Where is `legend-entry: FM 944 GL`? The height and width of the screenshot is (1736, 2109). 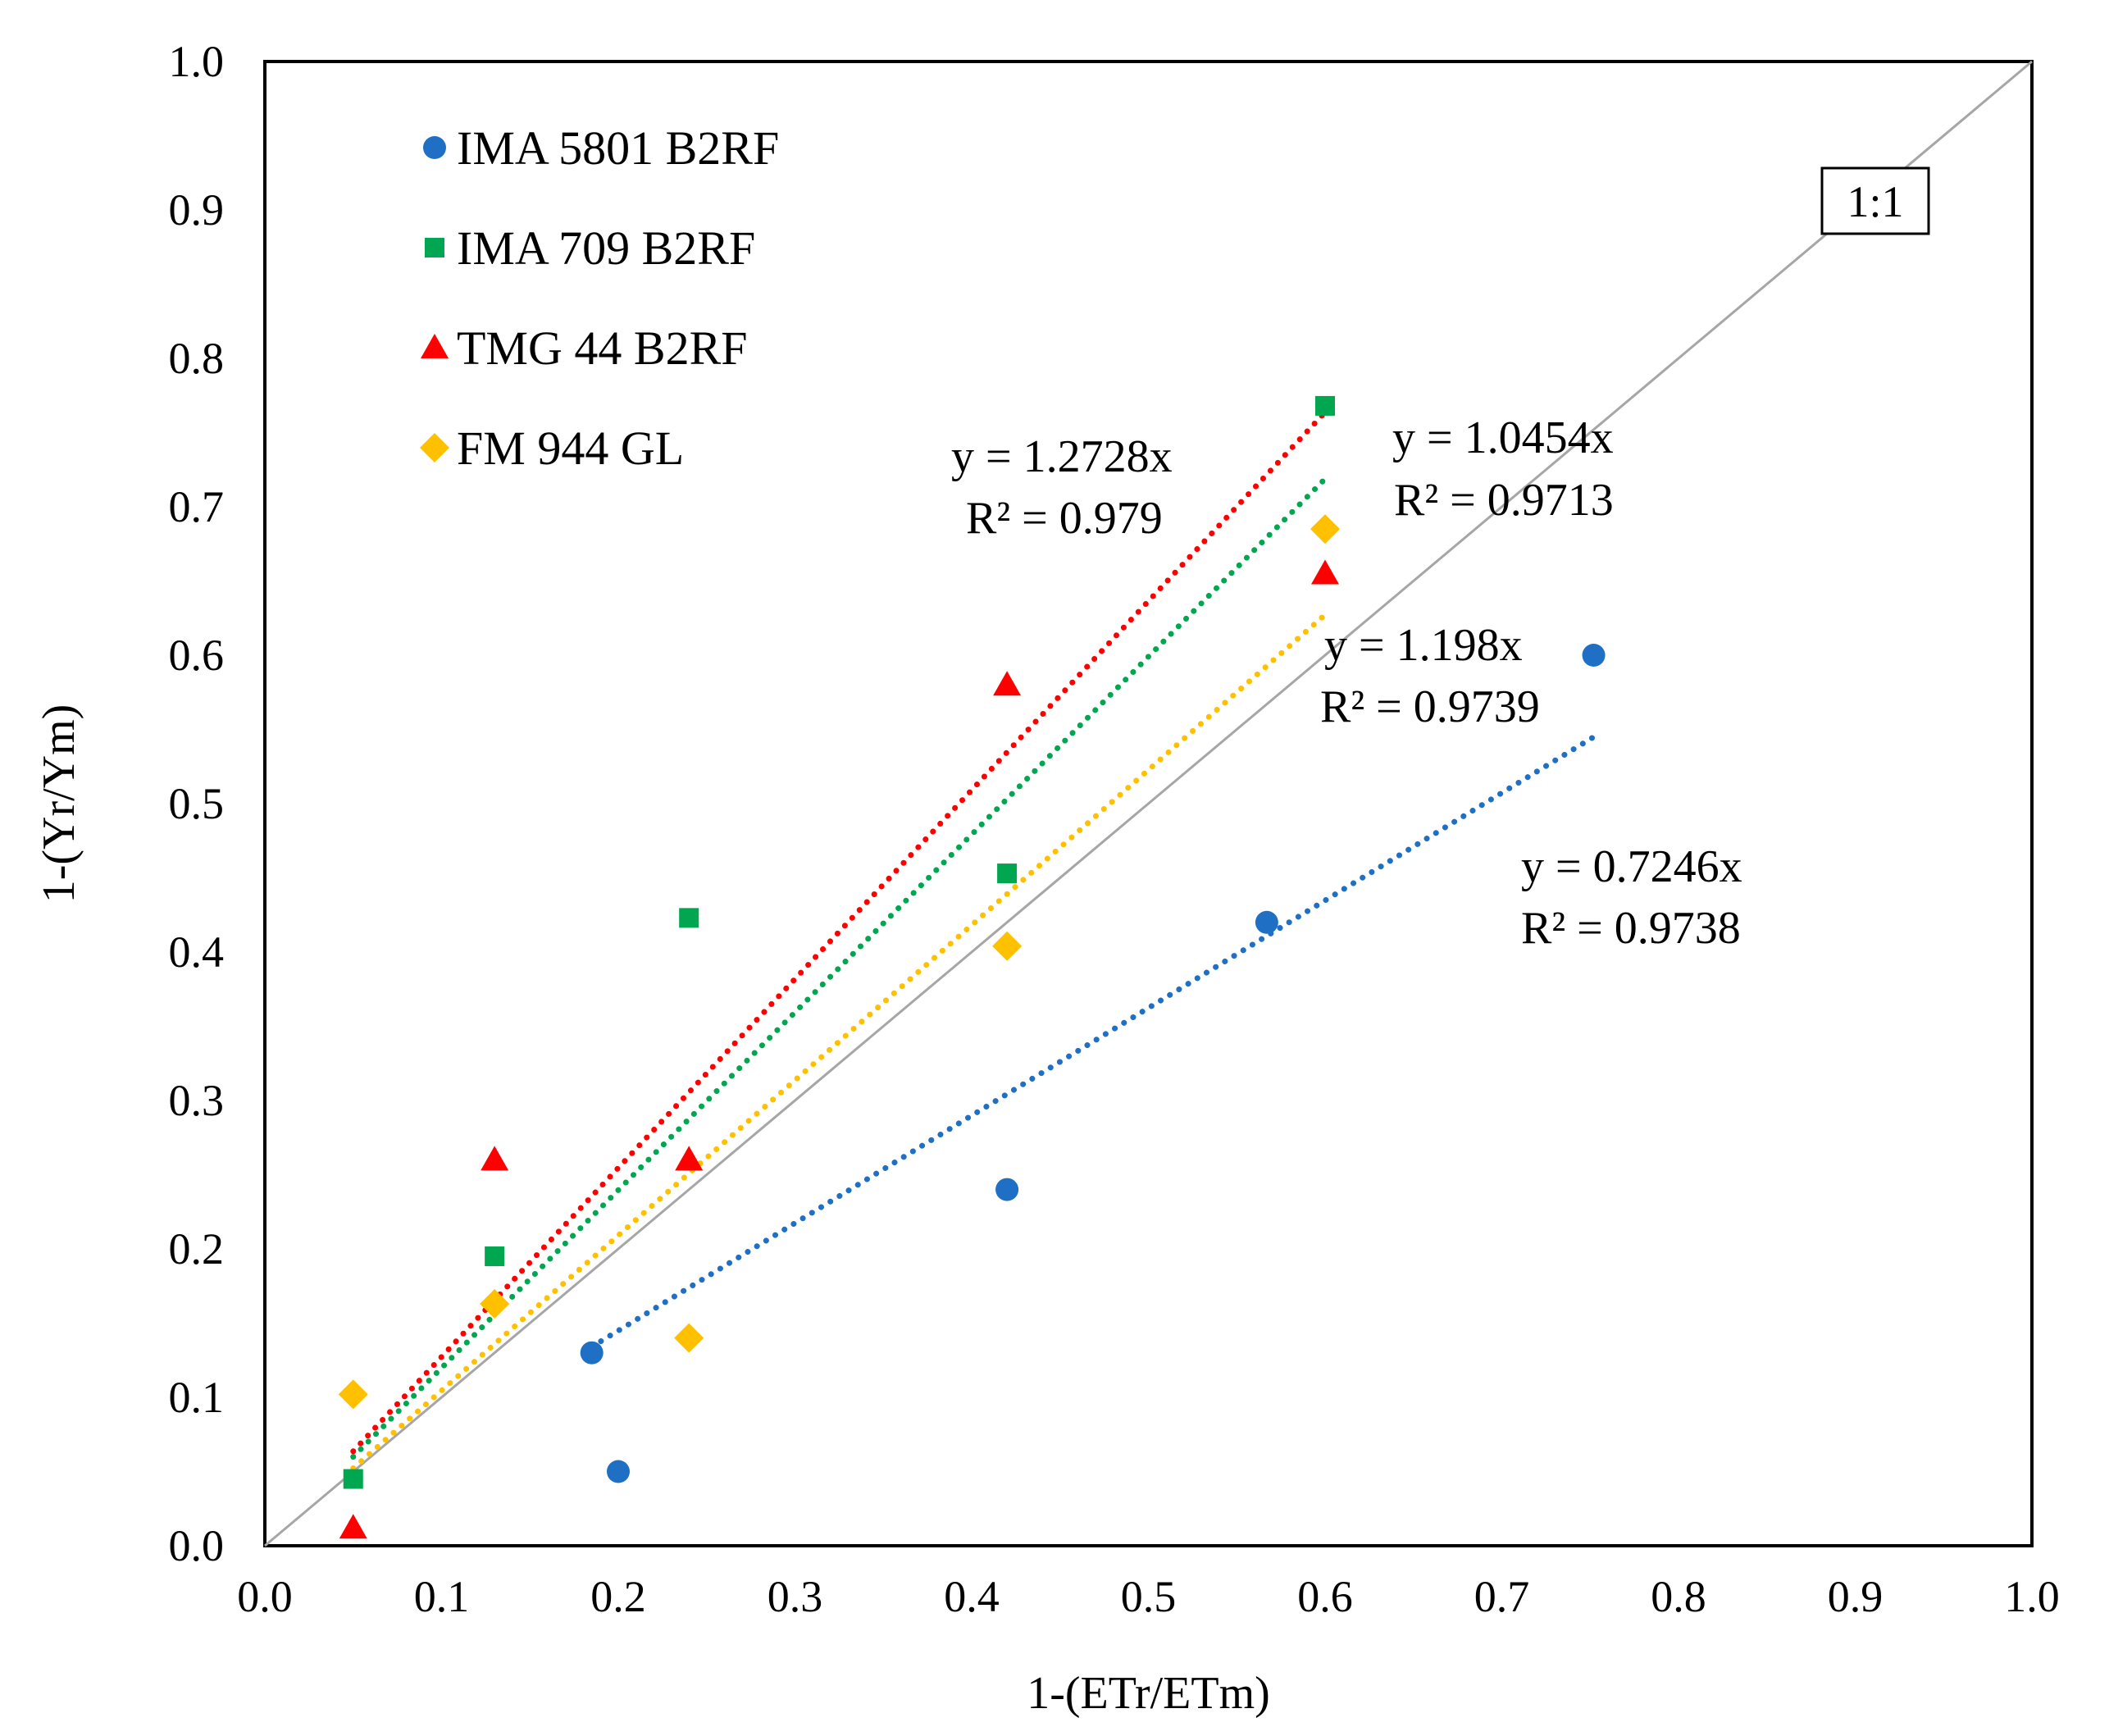 legend-entry: FM 944 GL is located at coordinates (570, 448).